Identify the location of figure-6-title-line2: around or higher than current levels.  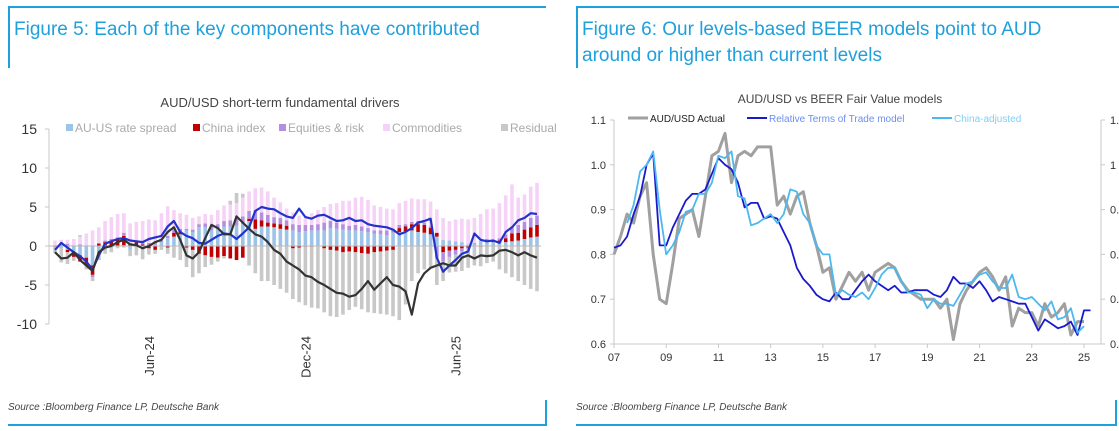
(732, 55).